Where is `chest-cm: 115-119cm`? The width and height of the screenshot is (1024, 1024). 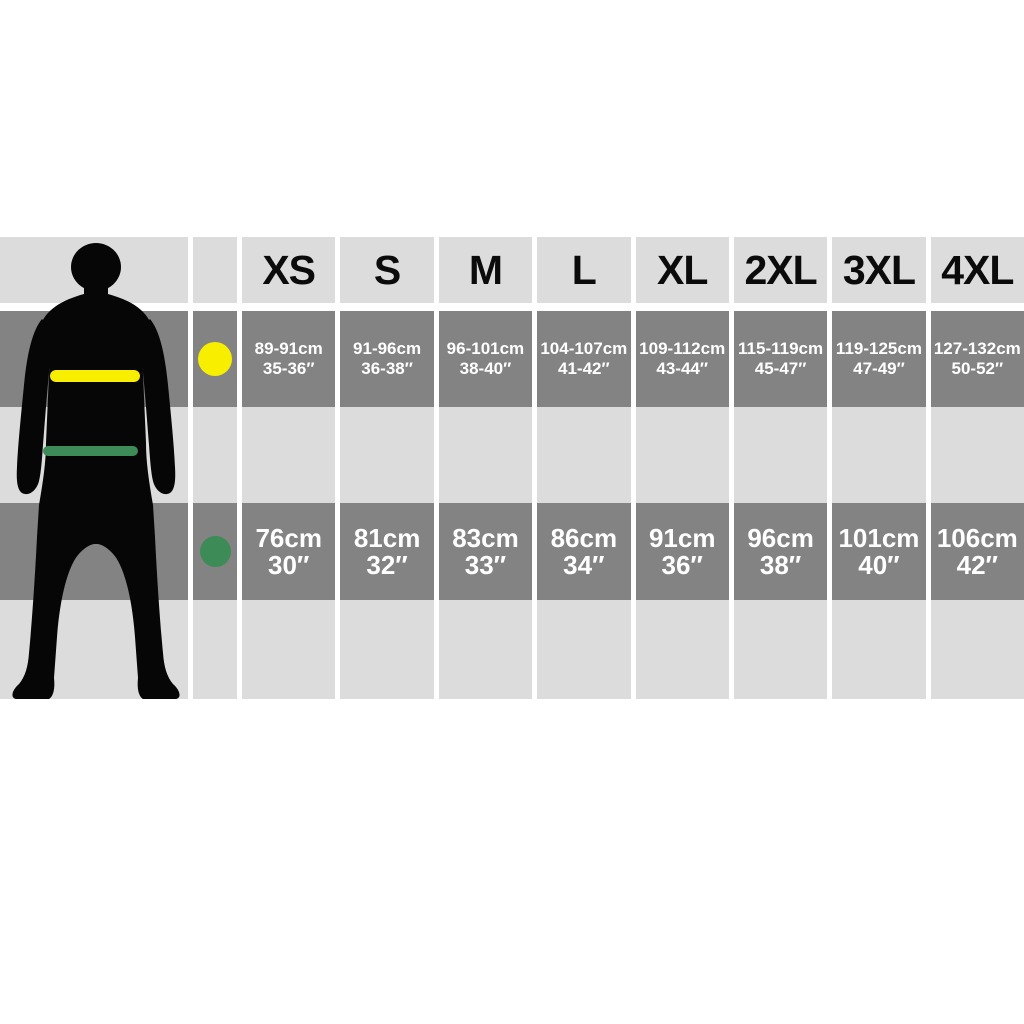 chest-cm: 115-119cm is located at coordinates (781, 348).